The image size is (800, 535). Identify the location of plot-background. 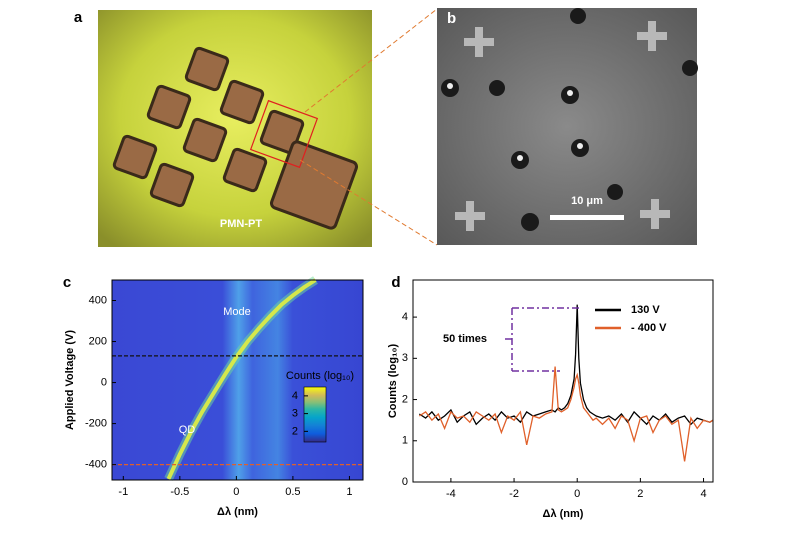
(563, 381).